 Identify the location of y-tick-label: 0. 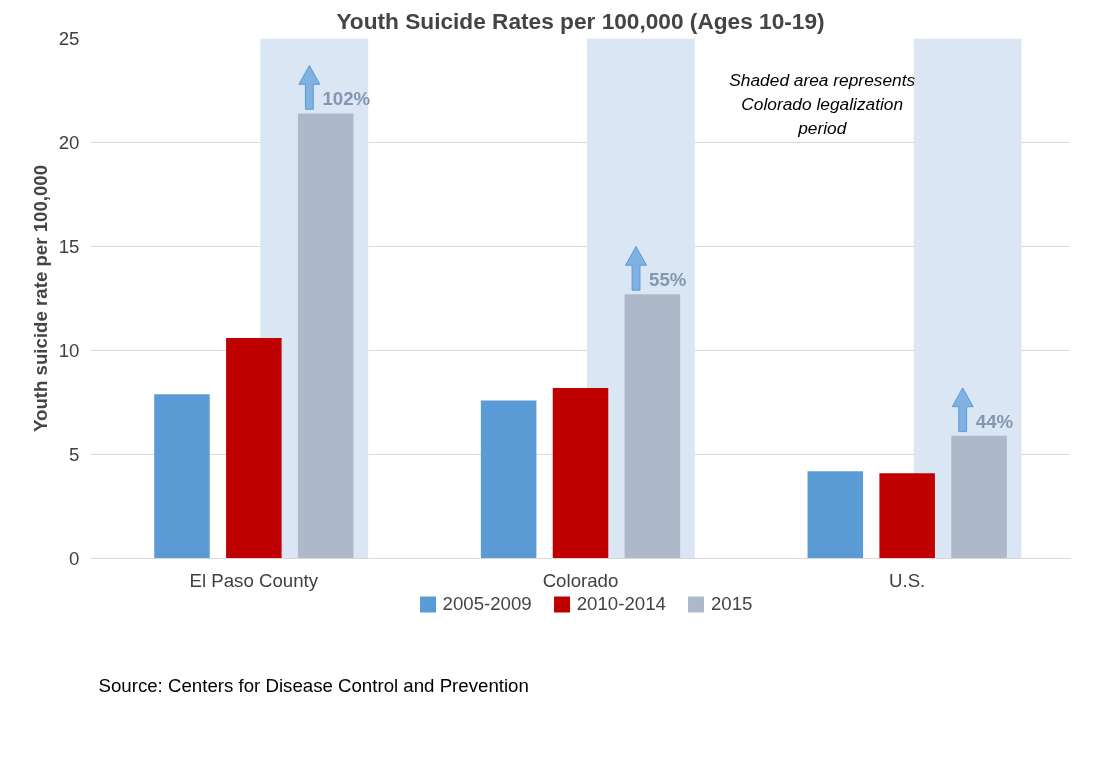
(74, 558).